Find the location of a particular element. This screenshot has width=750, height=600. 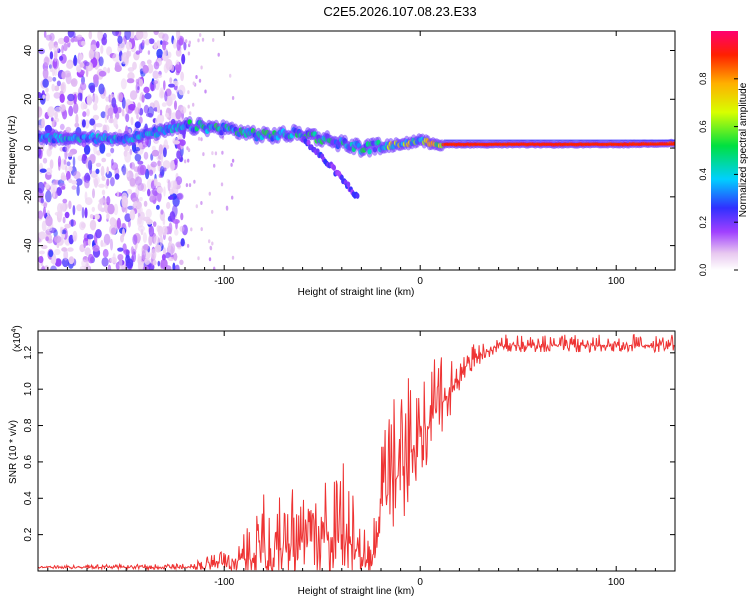

x-tick-label: 100 is located at coordinates (616, 582).